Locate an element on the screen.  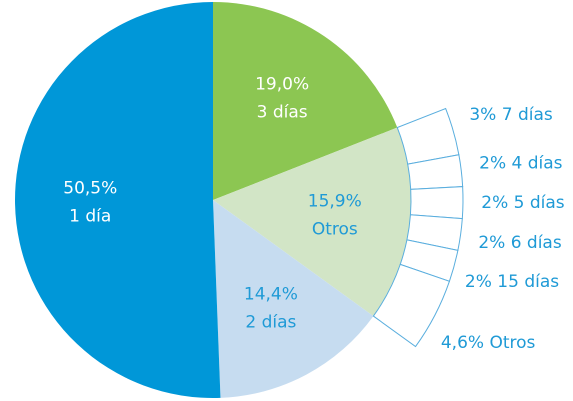
slice-category-label: 1 día is located at coordinates (90, 216).